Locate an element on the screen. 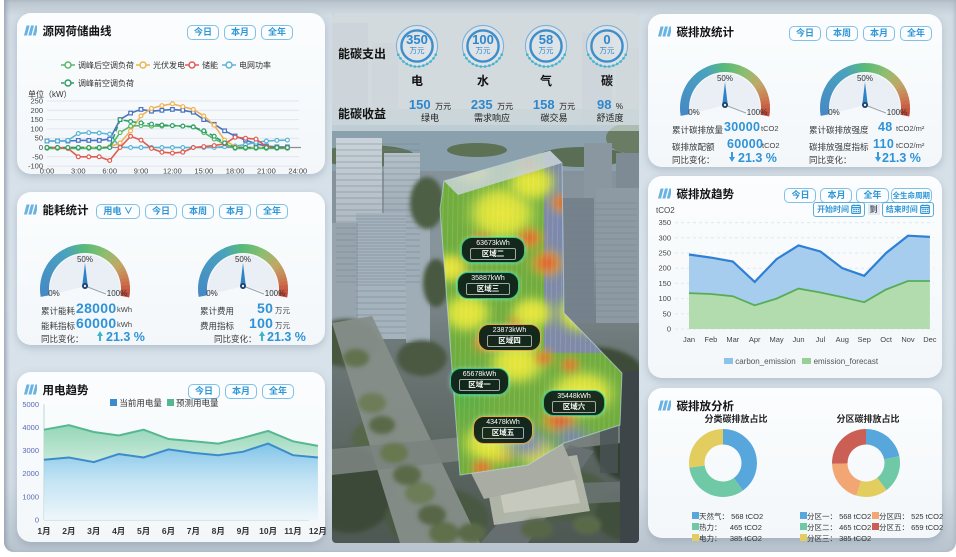  svg-text: 24:00 is located at coordinates (297, 171).